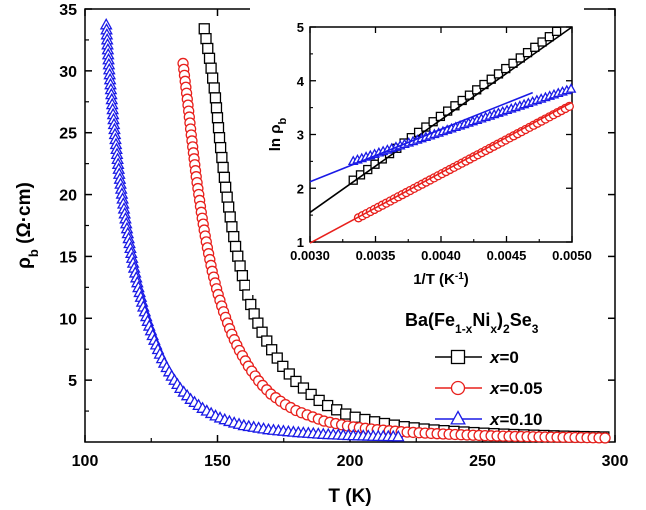  I want to click on inset-x-tick-label: 0.0030, so click(310, 255).